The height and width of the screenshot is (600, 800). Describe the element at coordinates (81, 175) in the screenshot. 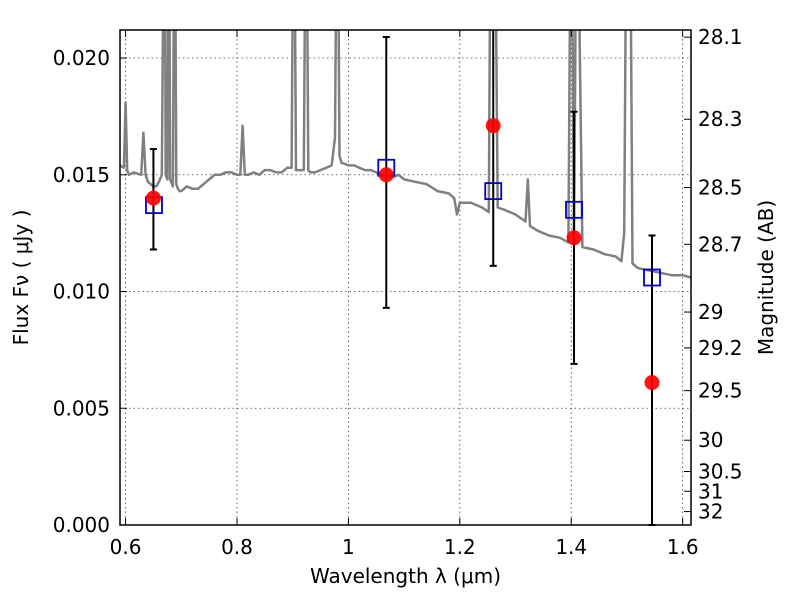

I see `y-tick-label: 0.015` at that location.